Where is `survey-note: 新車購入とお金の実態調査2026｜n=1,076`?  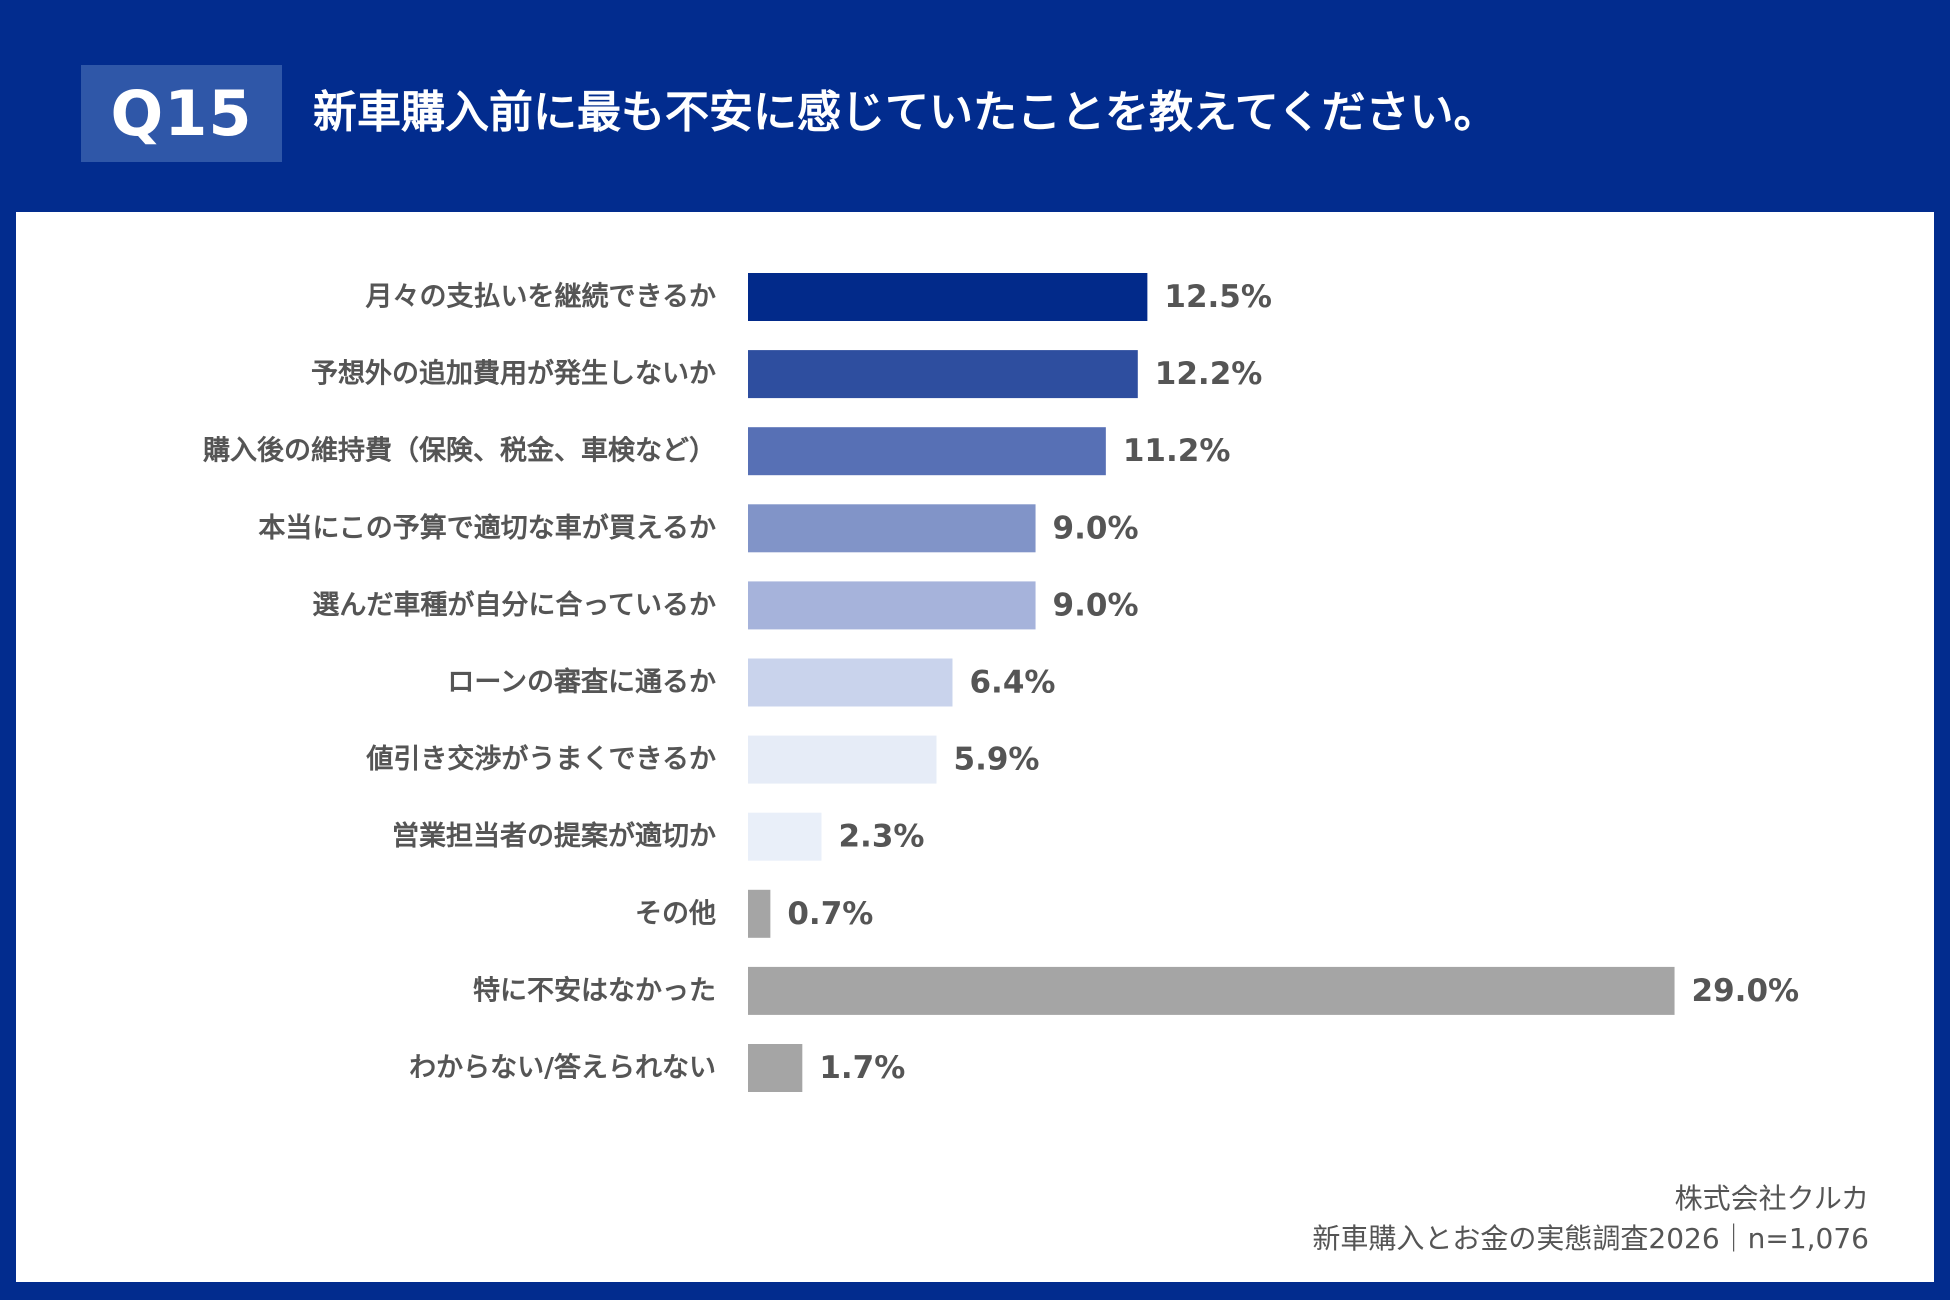 survey-note: 新車購入とお金の実態調査2026｜n=1,076 is located at coordinates (1590, 1238).